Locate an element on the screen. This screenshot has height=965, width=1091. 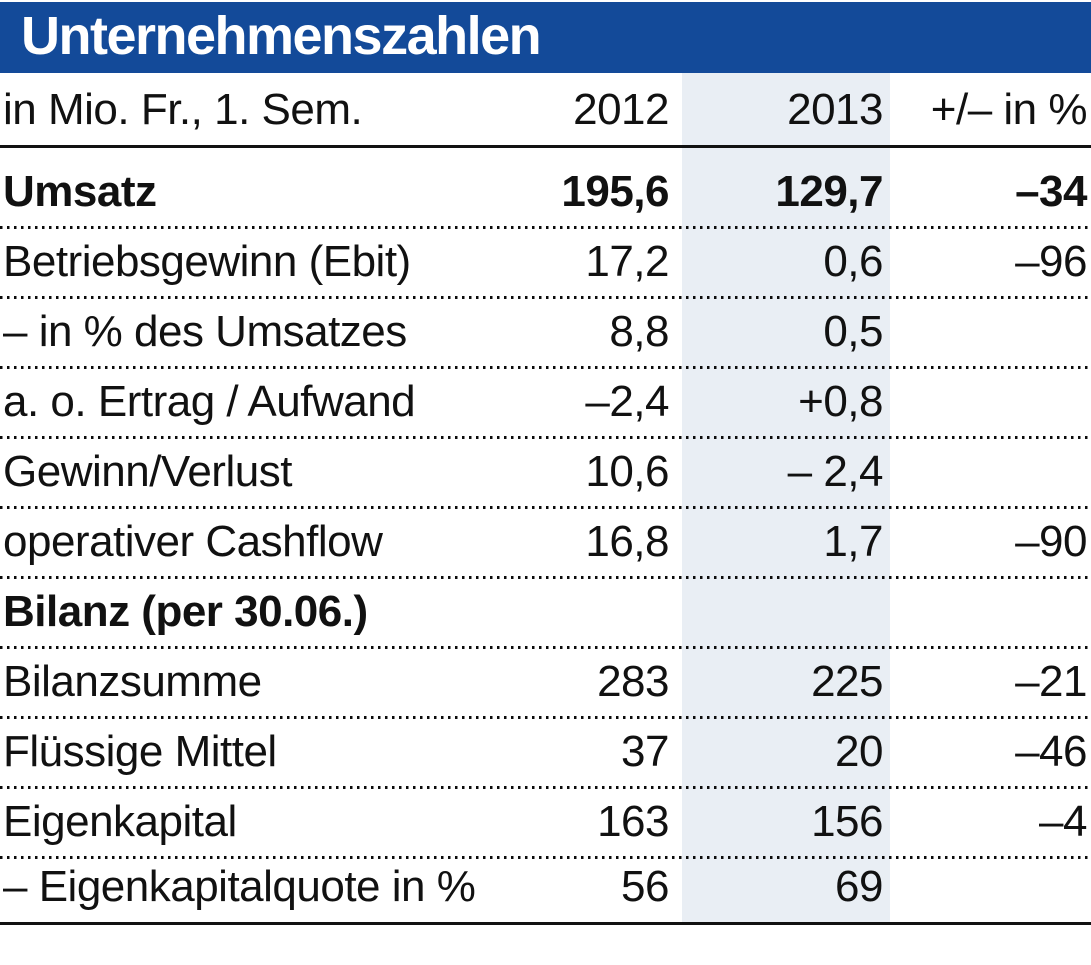
value-2013: 225 is located at coordinates (847, 681).